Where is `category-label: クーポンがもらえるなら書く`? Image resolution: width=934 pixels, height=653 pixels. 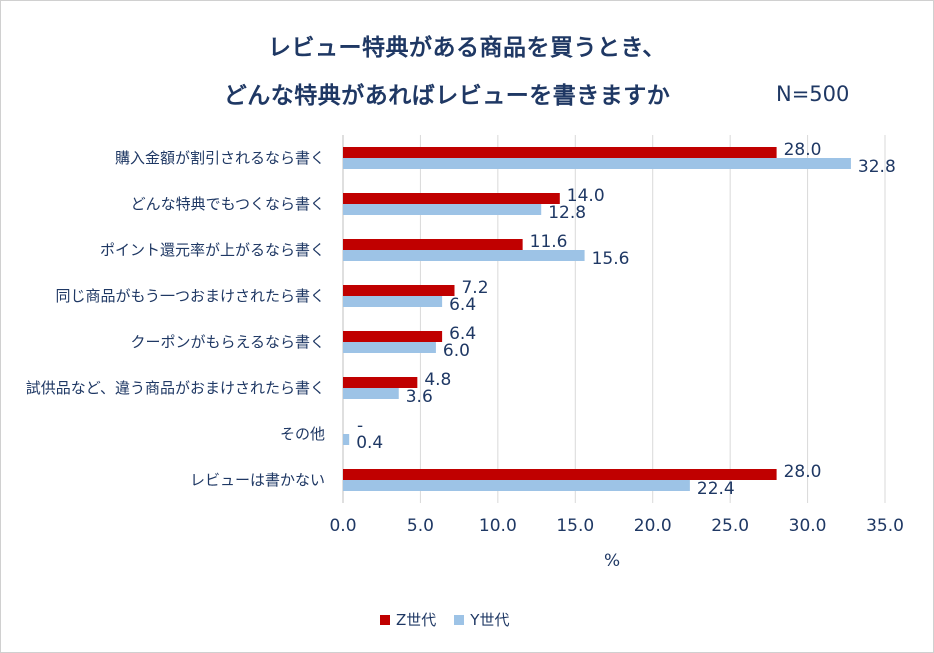 category-label: クーポンがもらえるなら書く is located at coordinates (227, 342).